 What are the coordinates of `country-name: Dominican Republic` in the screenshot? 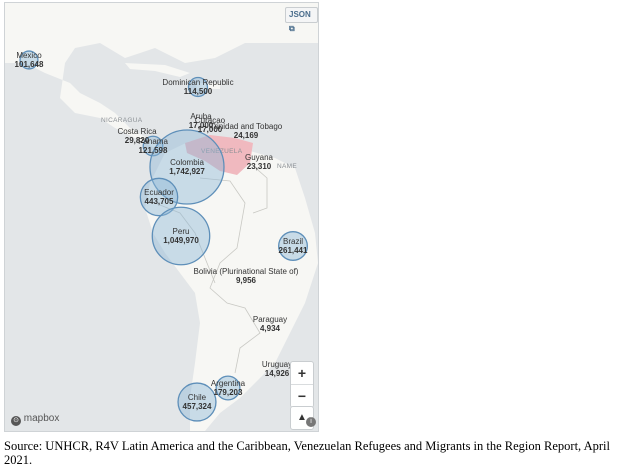 It's located at (198, 82).